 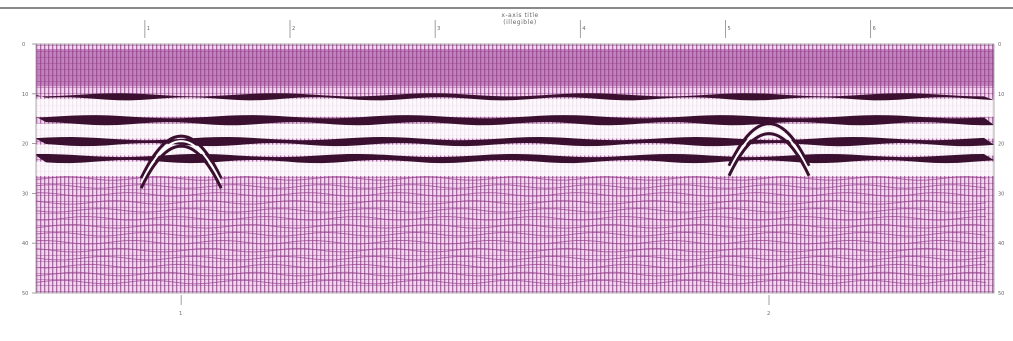 What do you see at coordinates (25, 194) in the screenshot?
I see `y-tick-label-4: 30` at bounding box center [25, 194].